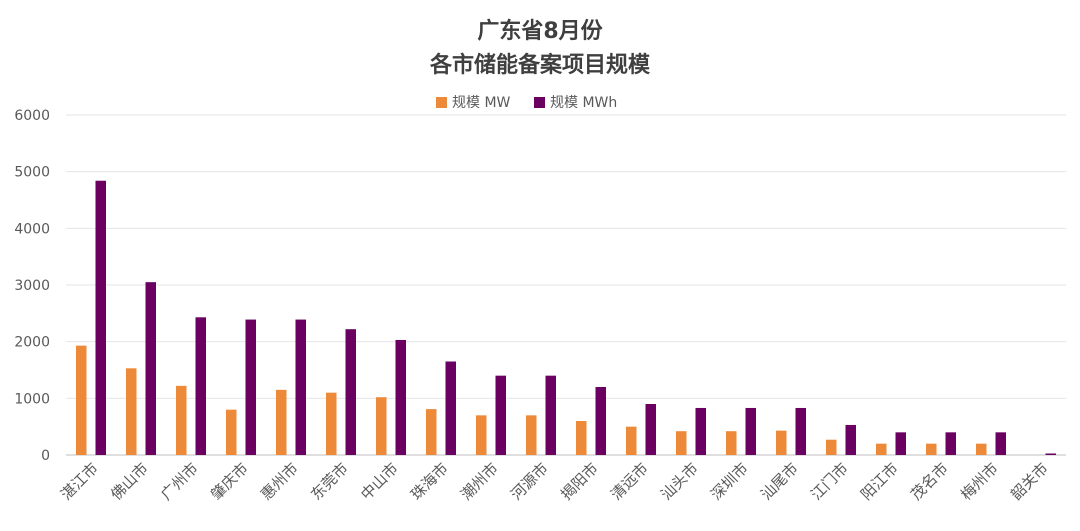  What do you see at coordinates (829, 481) in the screenshot?
I see `x-tick-label: 江门市` at bounding box center [829, 481].